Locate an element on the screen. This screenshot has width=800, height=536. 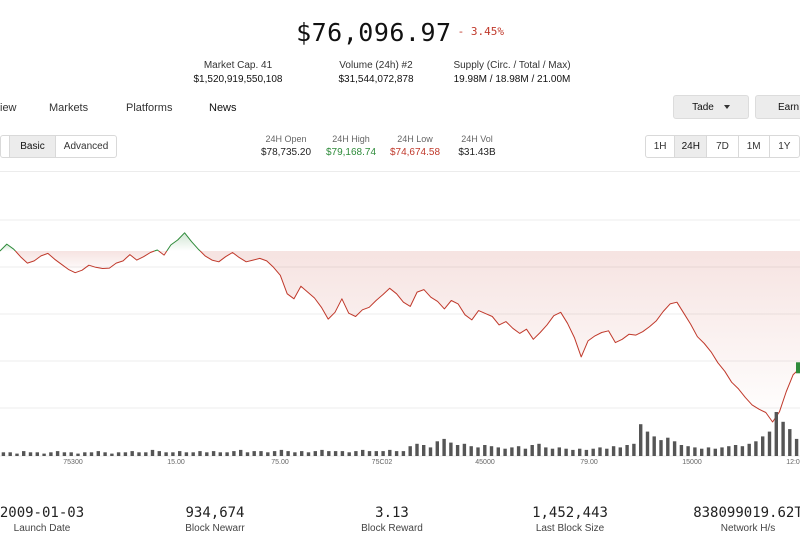
range-7d: 7D is located at coordinates (723, 146).